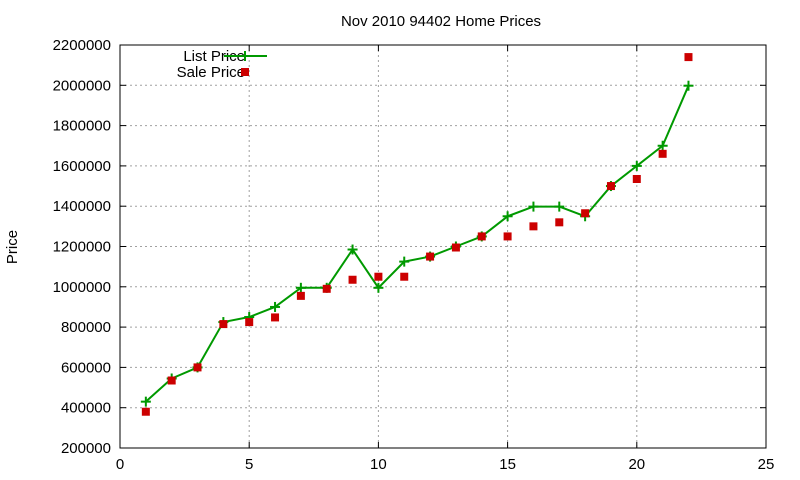 The height and width of the screenshot is (480, 800). I want to click on y-tick-label: 200000, so click(86, 448).